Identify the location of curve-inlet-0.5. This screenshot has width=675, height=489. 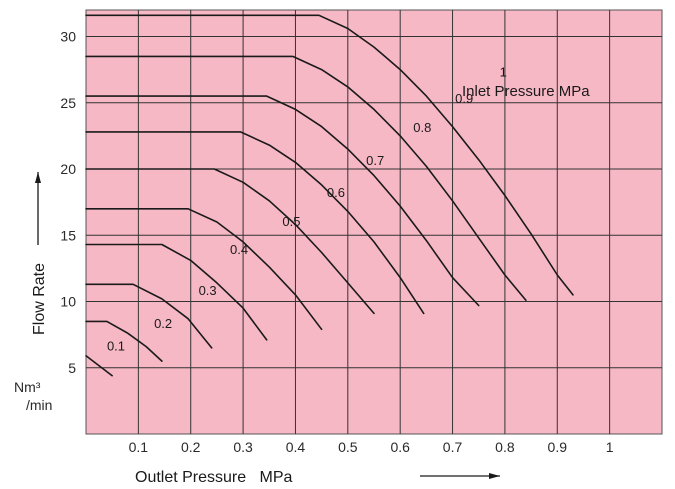
(204, 269).